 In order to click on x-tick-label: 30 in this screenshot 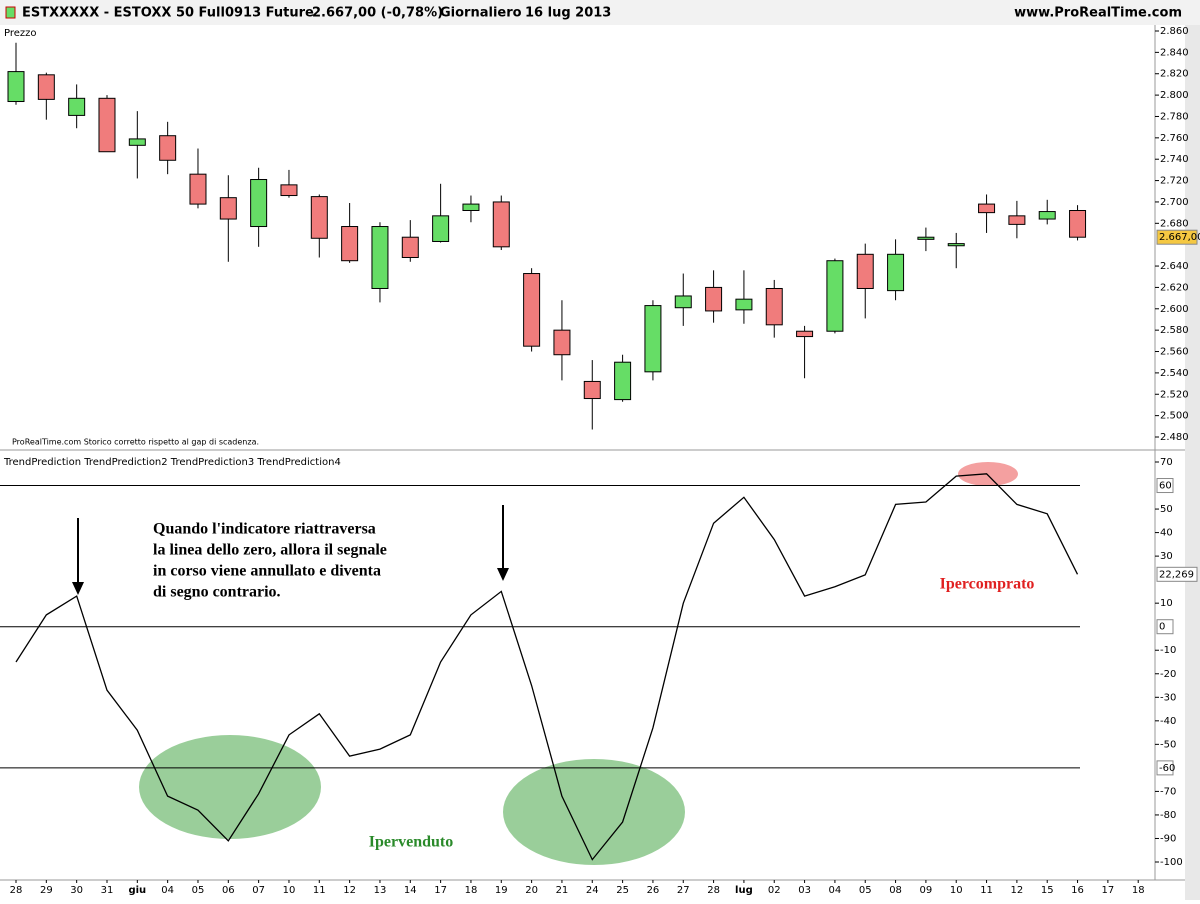, I will do `click(76, 890)`.